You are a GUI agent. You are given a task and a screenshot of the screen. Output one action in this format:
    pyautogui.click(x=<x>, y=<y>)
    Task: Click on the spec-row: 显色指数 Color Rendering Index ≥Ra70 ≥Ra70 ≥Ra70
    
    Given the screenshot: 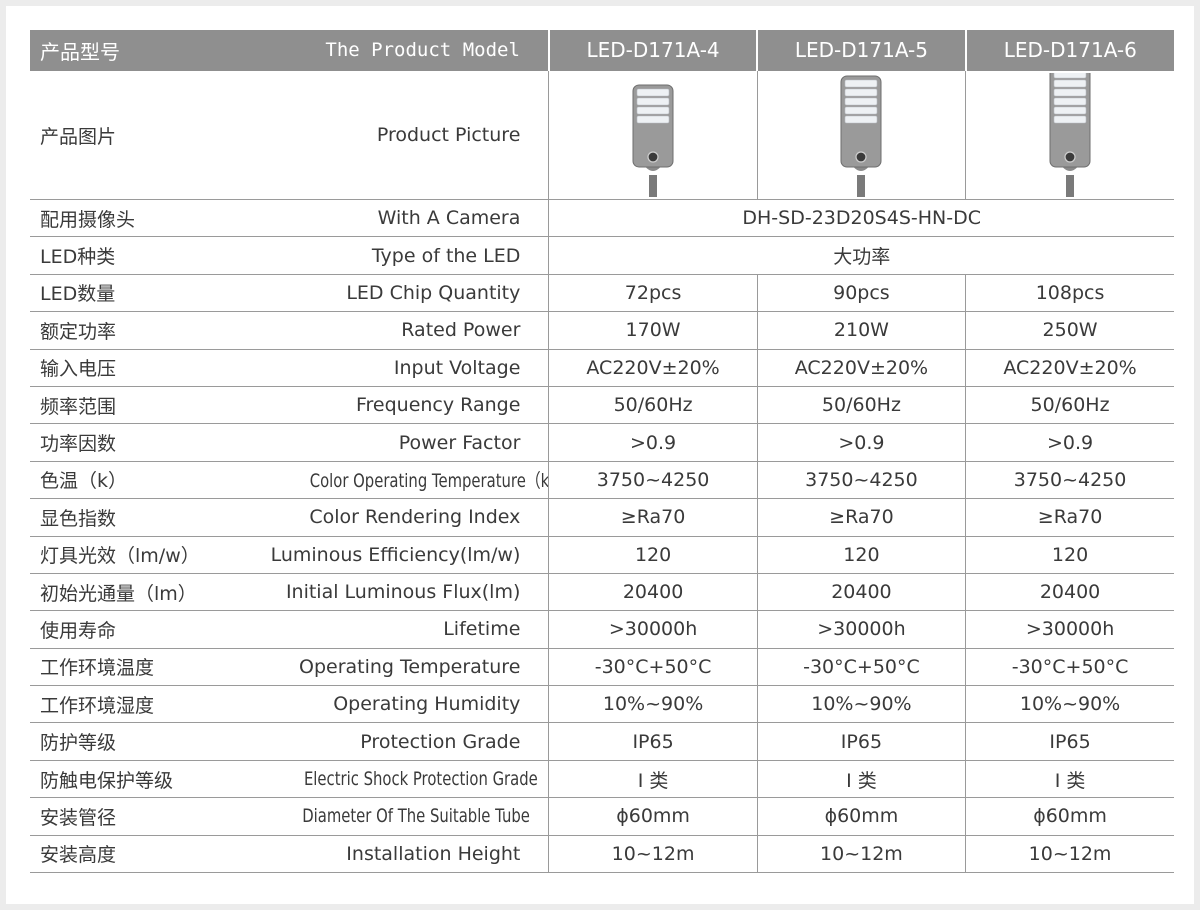 What is the action you would take?
    pyautogui.click(x=602, y=517)
    